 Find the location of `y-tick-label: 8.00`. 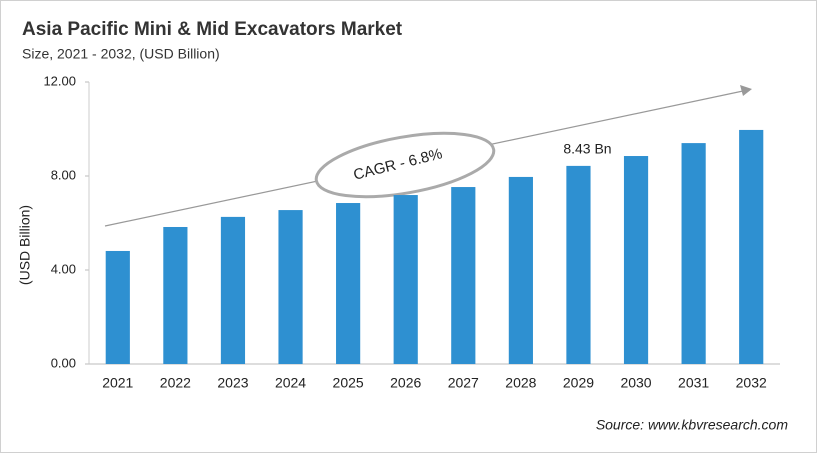

y-tick-label: 8.00 is located at coordinates (63, 174).